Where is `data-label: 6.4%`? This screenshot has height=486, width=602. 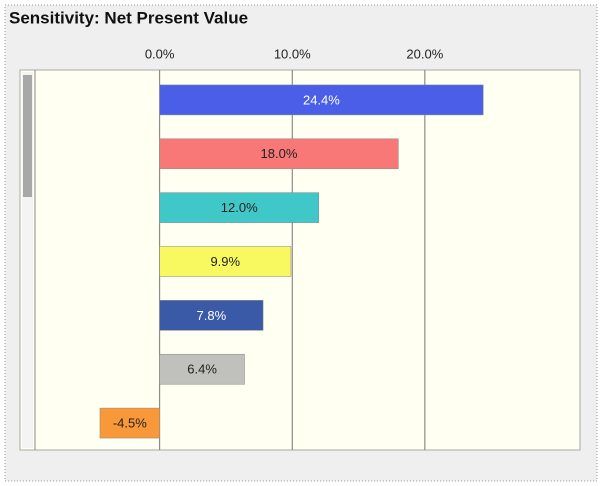
data-label: 6.4% is located at coordinates (202, 369).